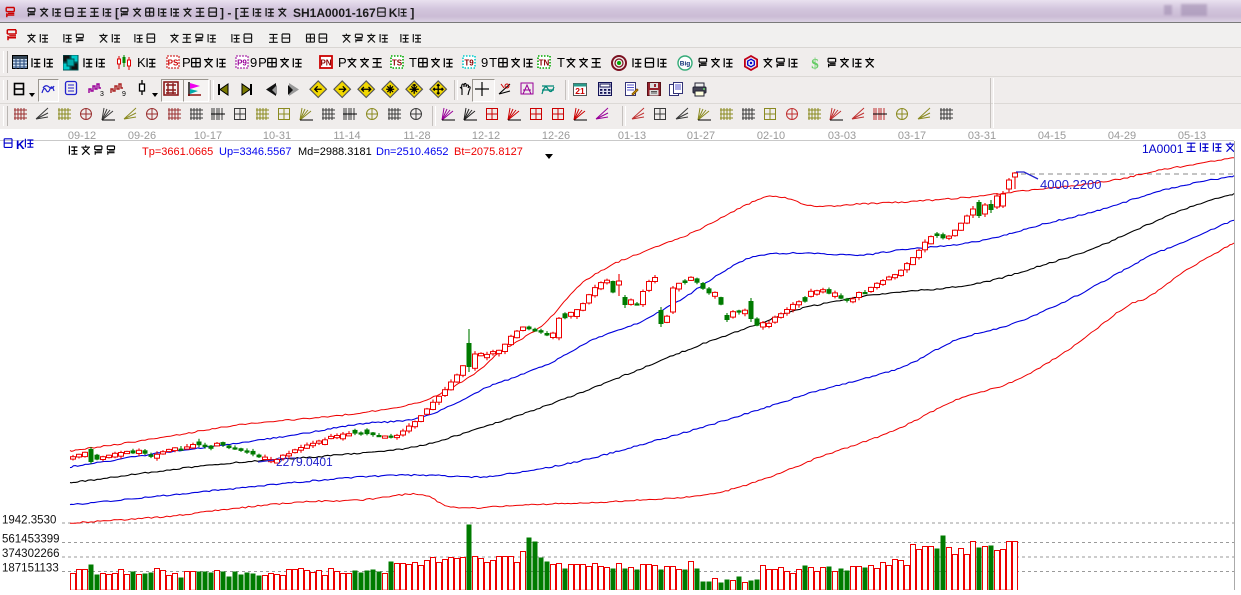 This screenshot has height=595, width=1241. I want to click on svg-text: PN, so click(325, 63).